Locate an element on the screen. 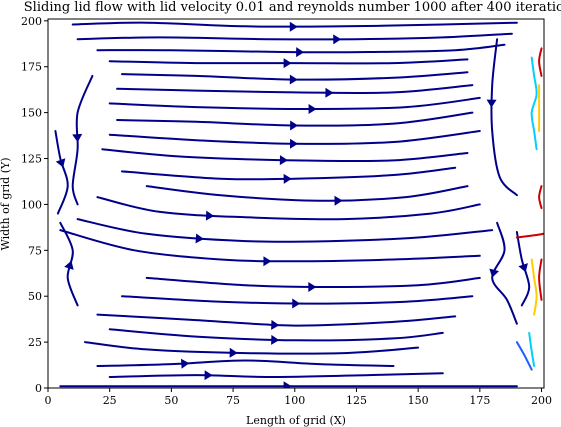  y-tick-label: 100 is located at coordinates (31, 204).